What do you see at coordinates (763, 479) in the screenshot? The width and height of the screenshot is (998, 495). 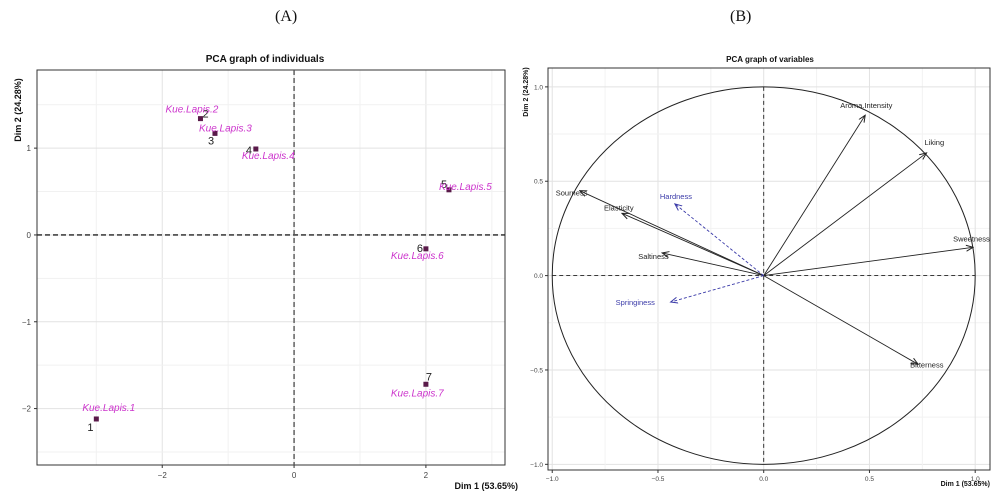 I see `x-tick-label: 0.0` at bounding box center [763, 479].